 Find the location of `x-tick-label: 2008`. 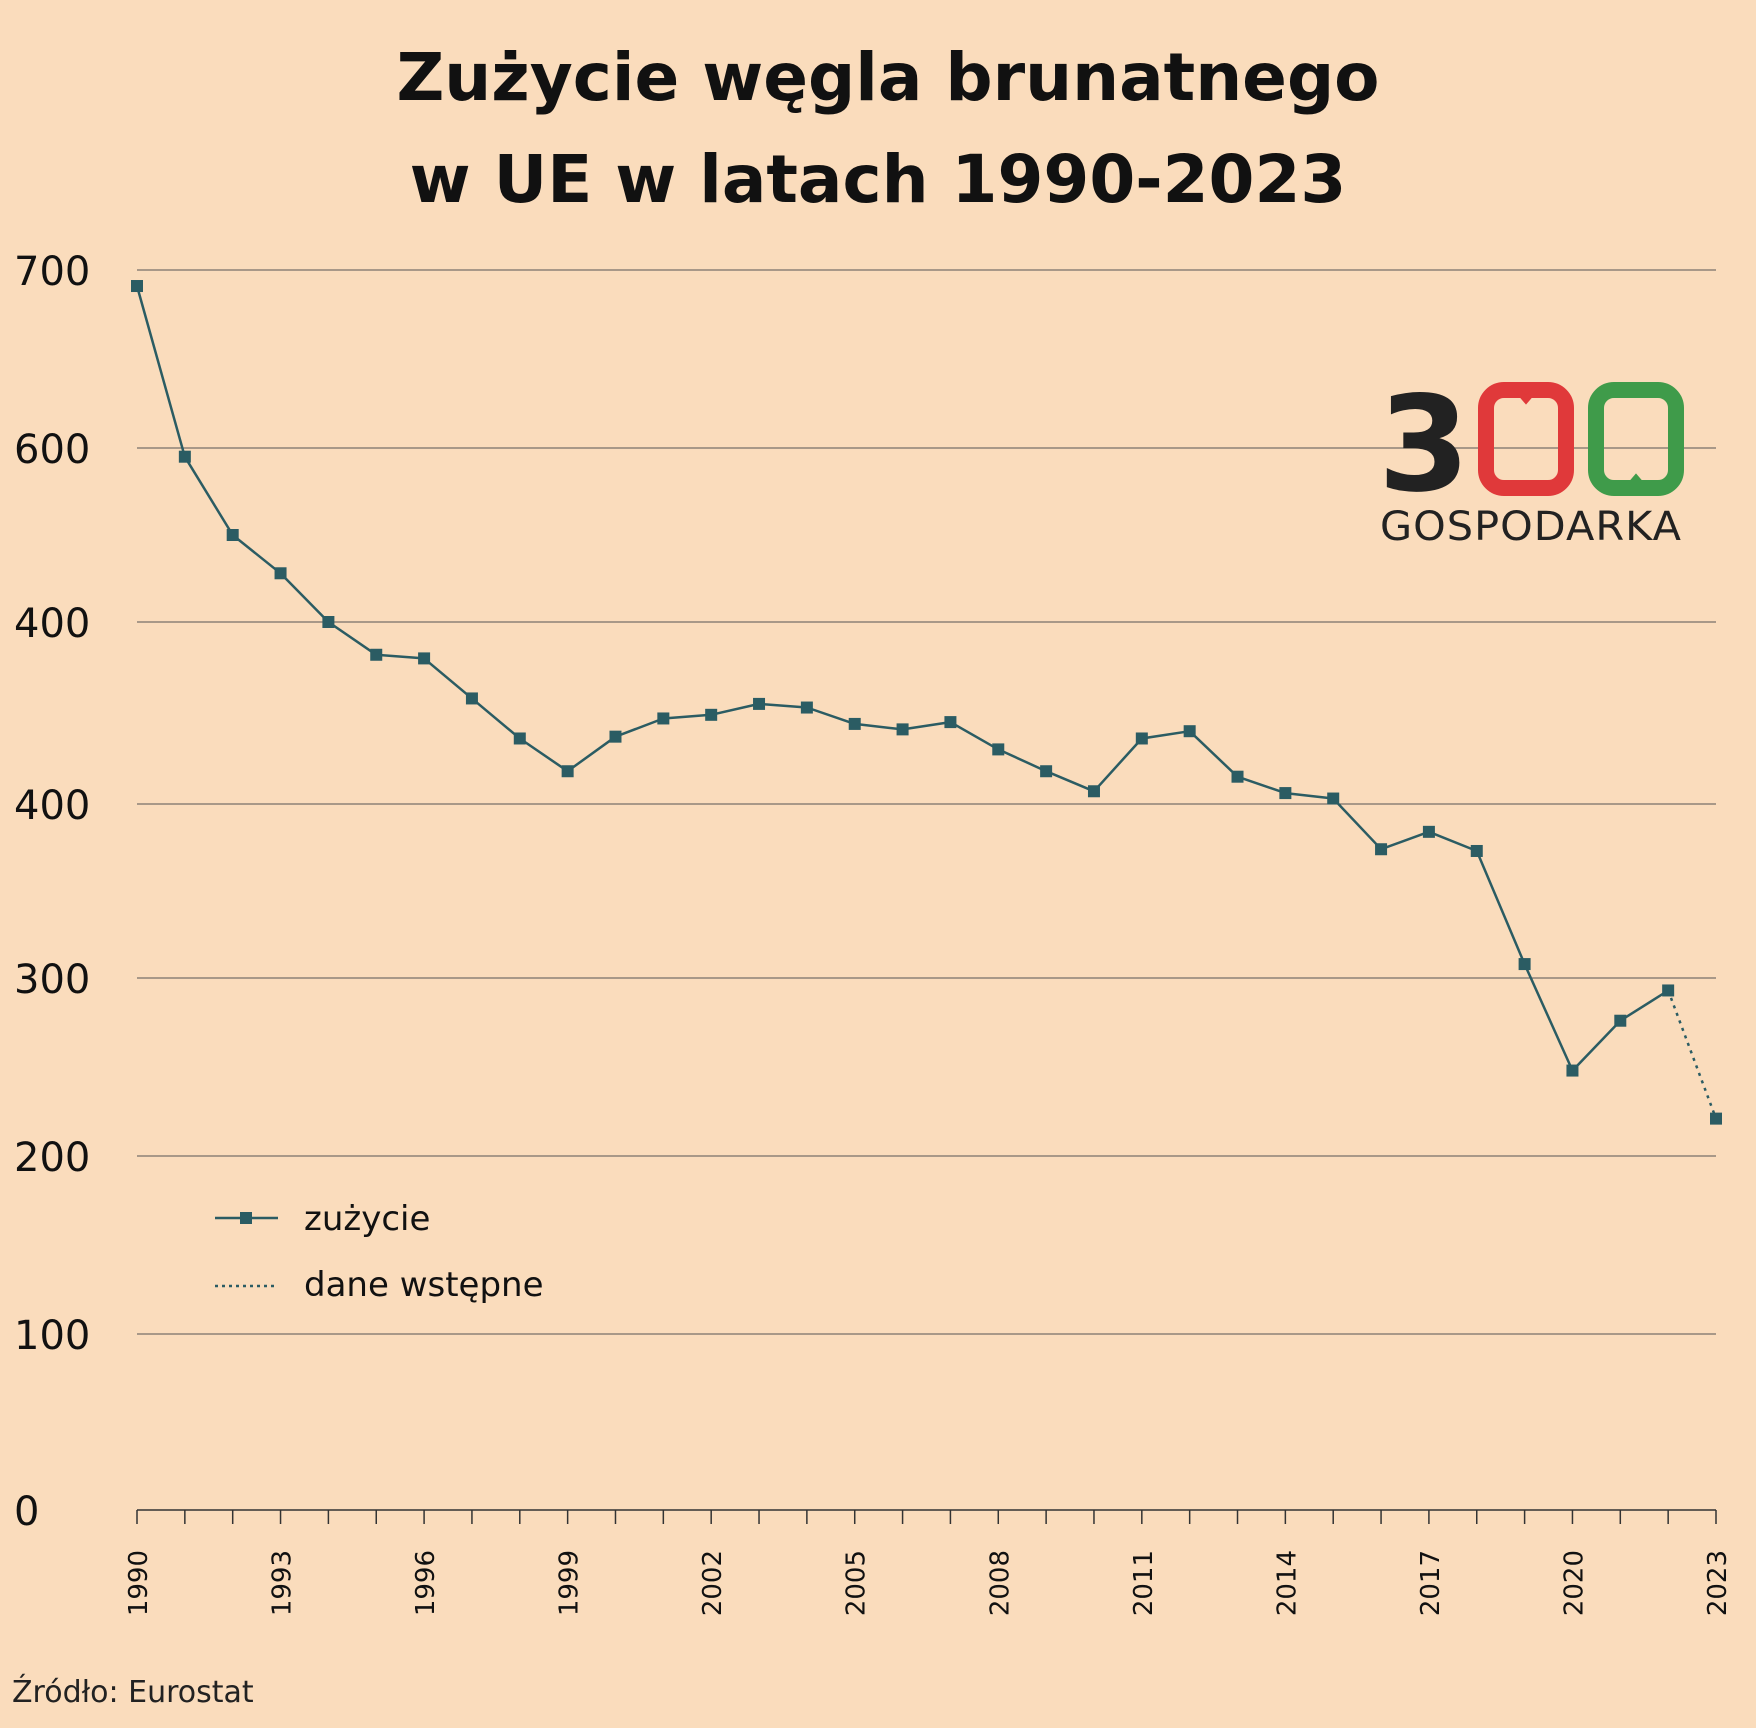

x-tick-label: 2008 is located at coordinates (1000, 1583).